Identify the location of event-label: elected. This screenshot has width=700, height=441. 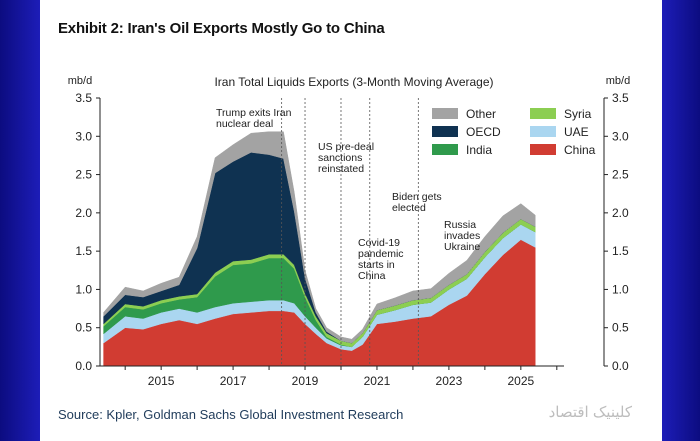
(409, 208).